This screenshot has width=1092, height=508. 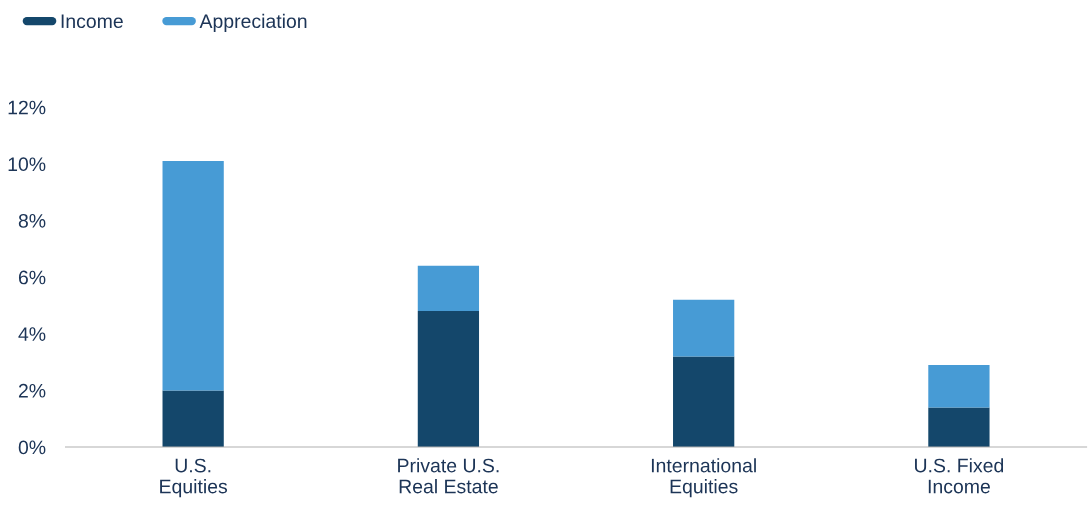 I want to click on y-tick-label: 2%, so click(x=32, y=390).